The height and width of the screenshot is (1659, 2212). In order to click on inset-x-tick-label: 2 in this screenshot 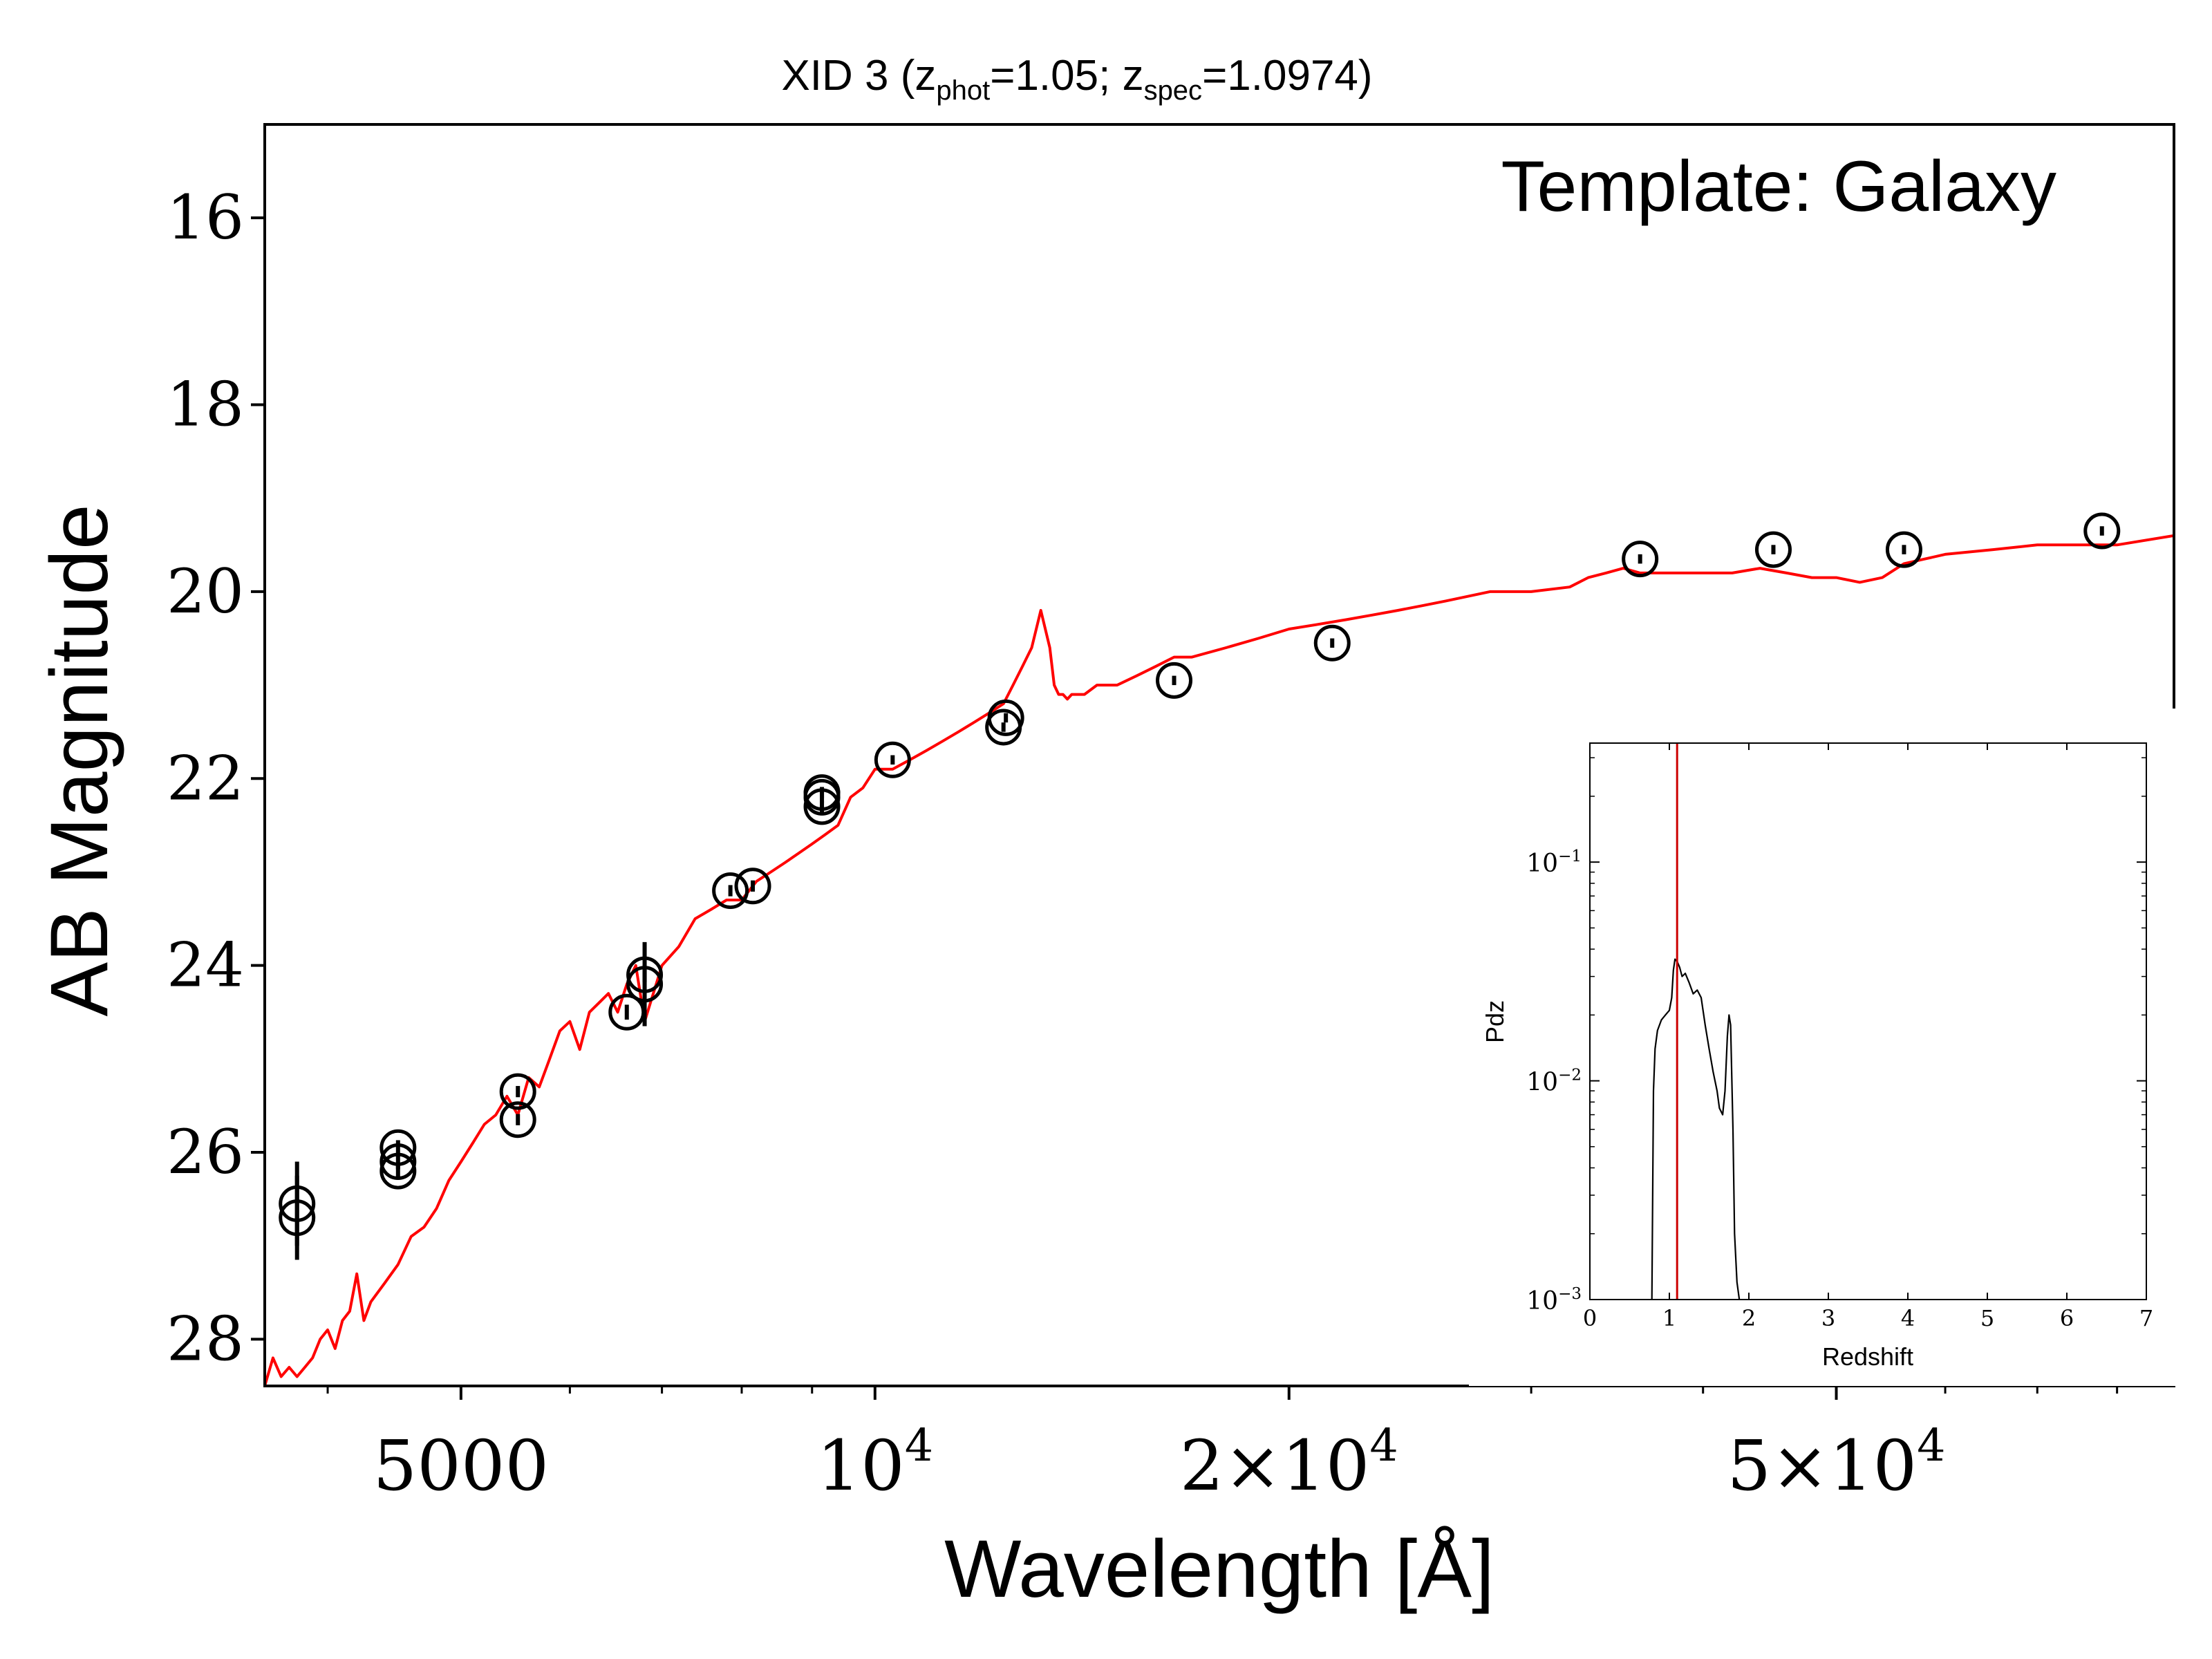, I will do `click(1749, 1318)`.